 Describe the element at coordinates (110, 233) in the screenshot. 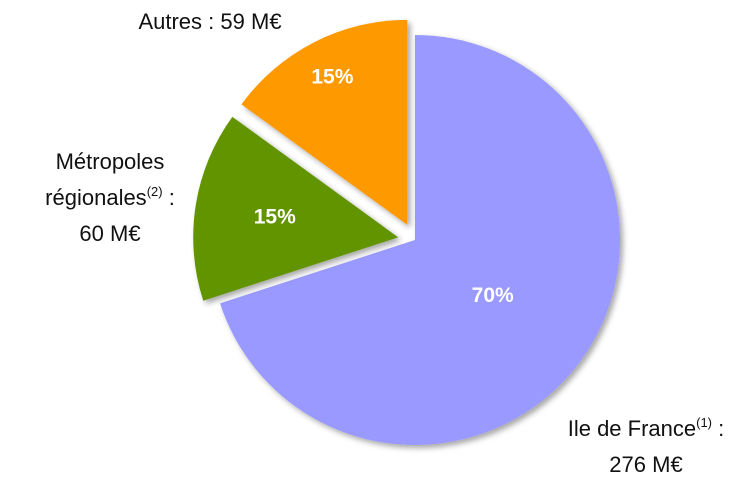

I see `amount-label: 60 M€` at that location.